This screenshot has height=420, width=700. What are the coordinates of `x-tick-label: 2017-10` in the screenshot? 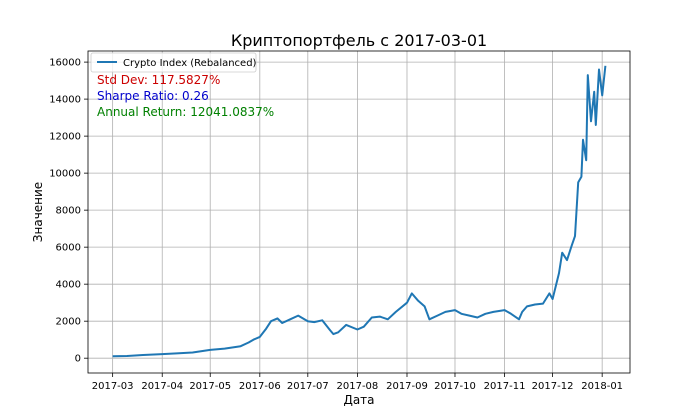 It's located at (455, 386).